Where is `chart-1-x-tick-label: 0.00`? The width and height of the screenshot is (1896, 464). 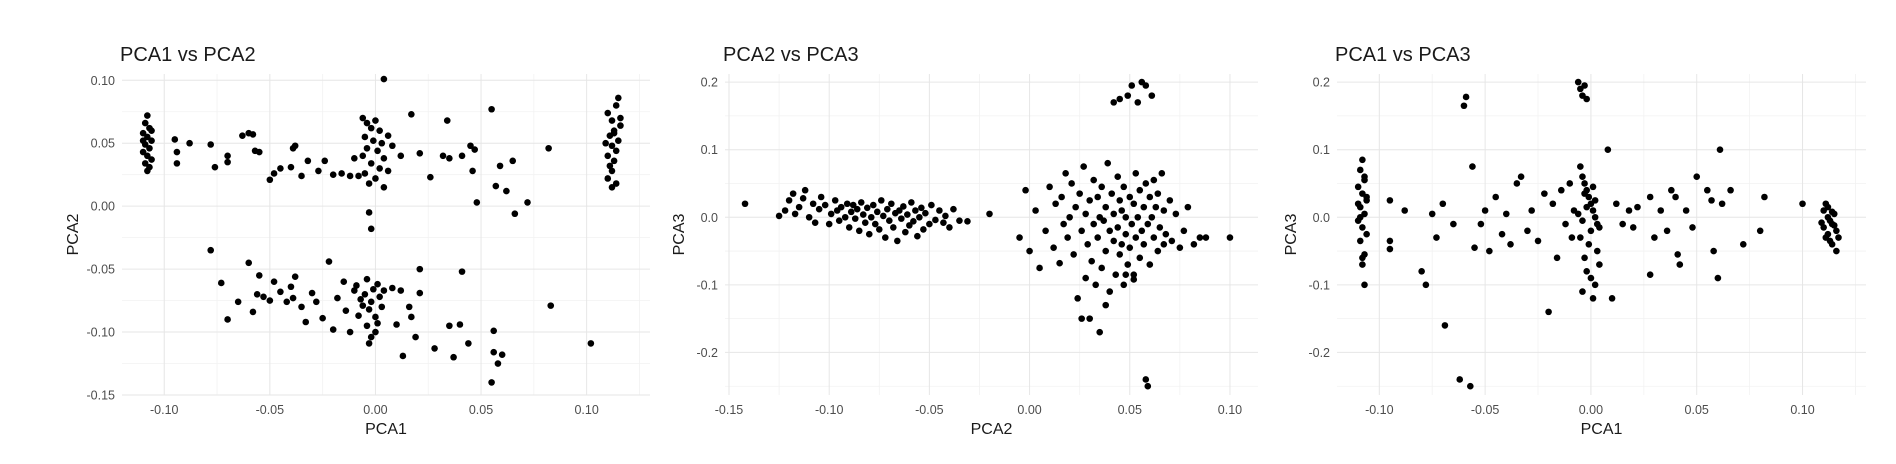 chart-1-x-tick-label: 0.00 is located at coordinates (375, 410).